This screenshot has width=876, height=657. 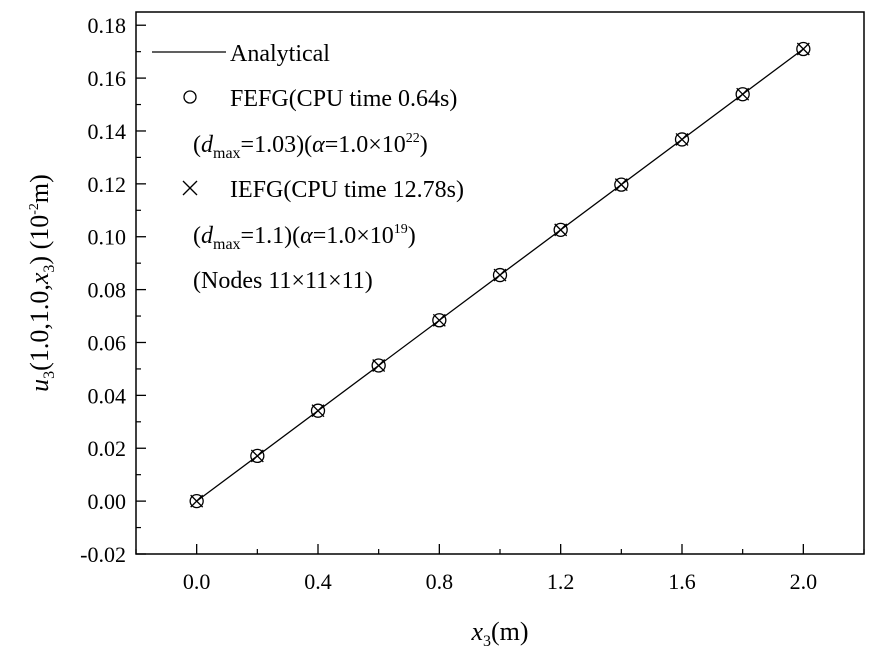 What do you see at coordinates (107, 395) in the screenshot?
I see `y-tick-label: 0.04` at bounding box center [107, 395].